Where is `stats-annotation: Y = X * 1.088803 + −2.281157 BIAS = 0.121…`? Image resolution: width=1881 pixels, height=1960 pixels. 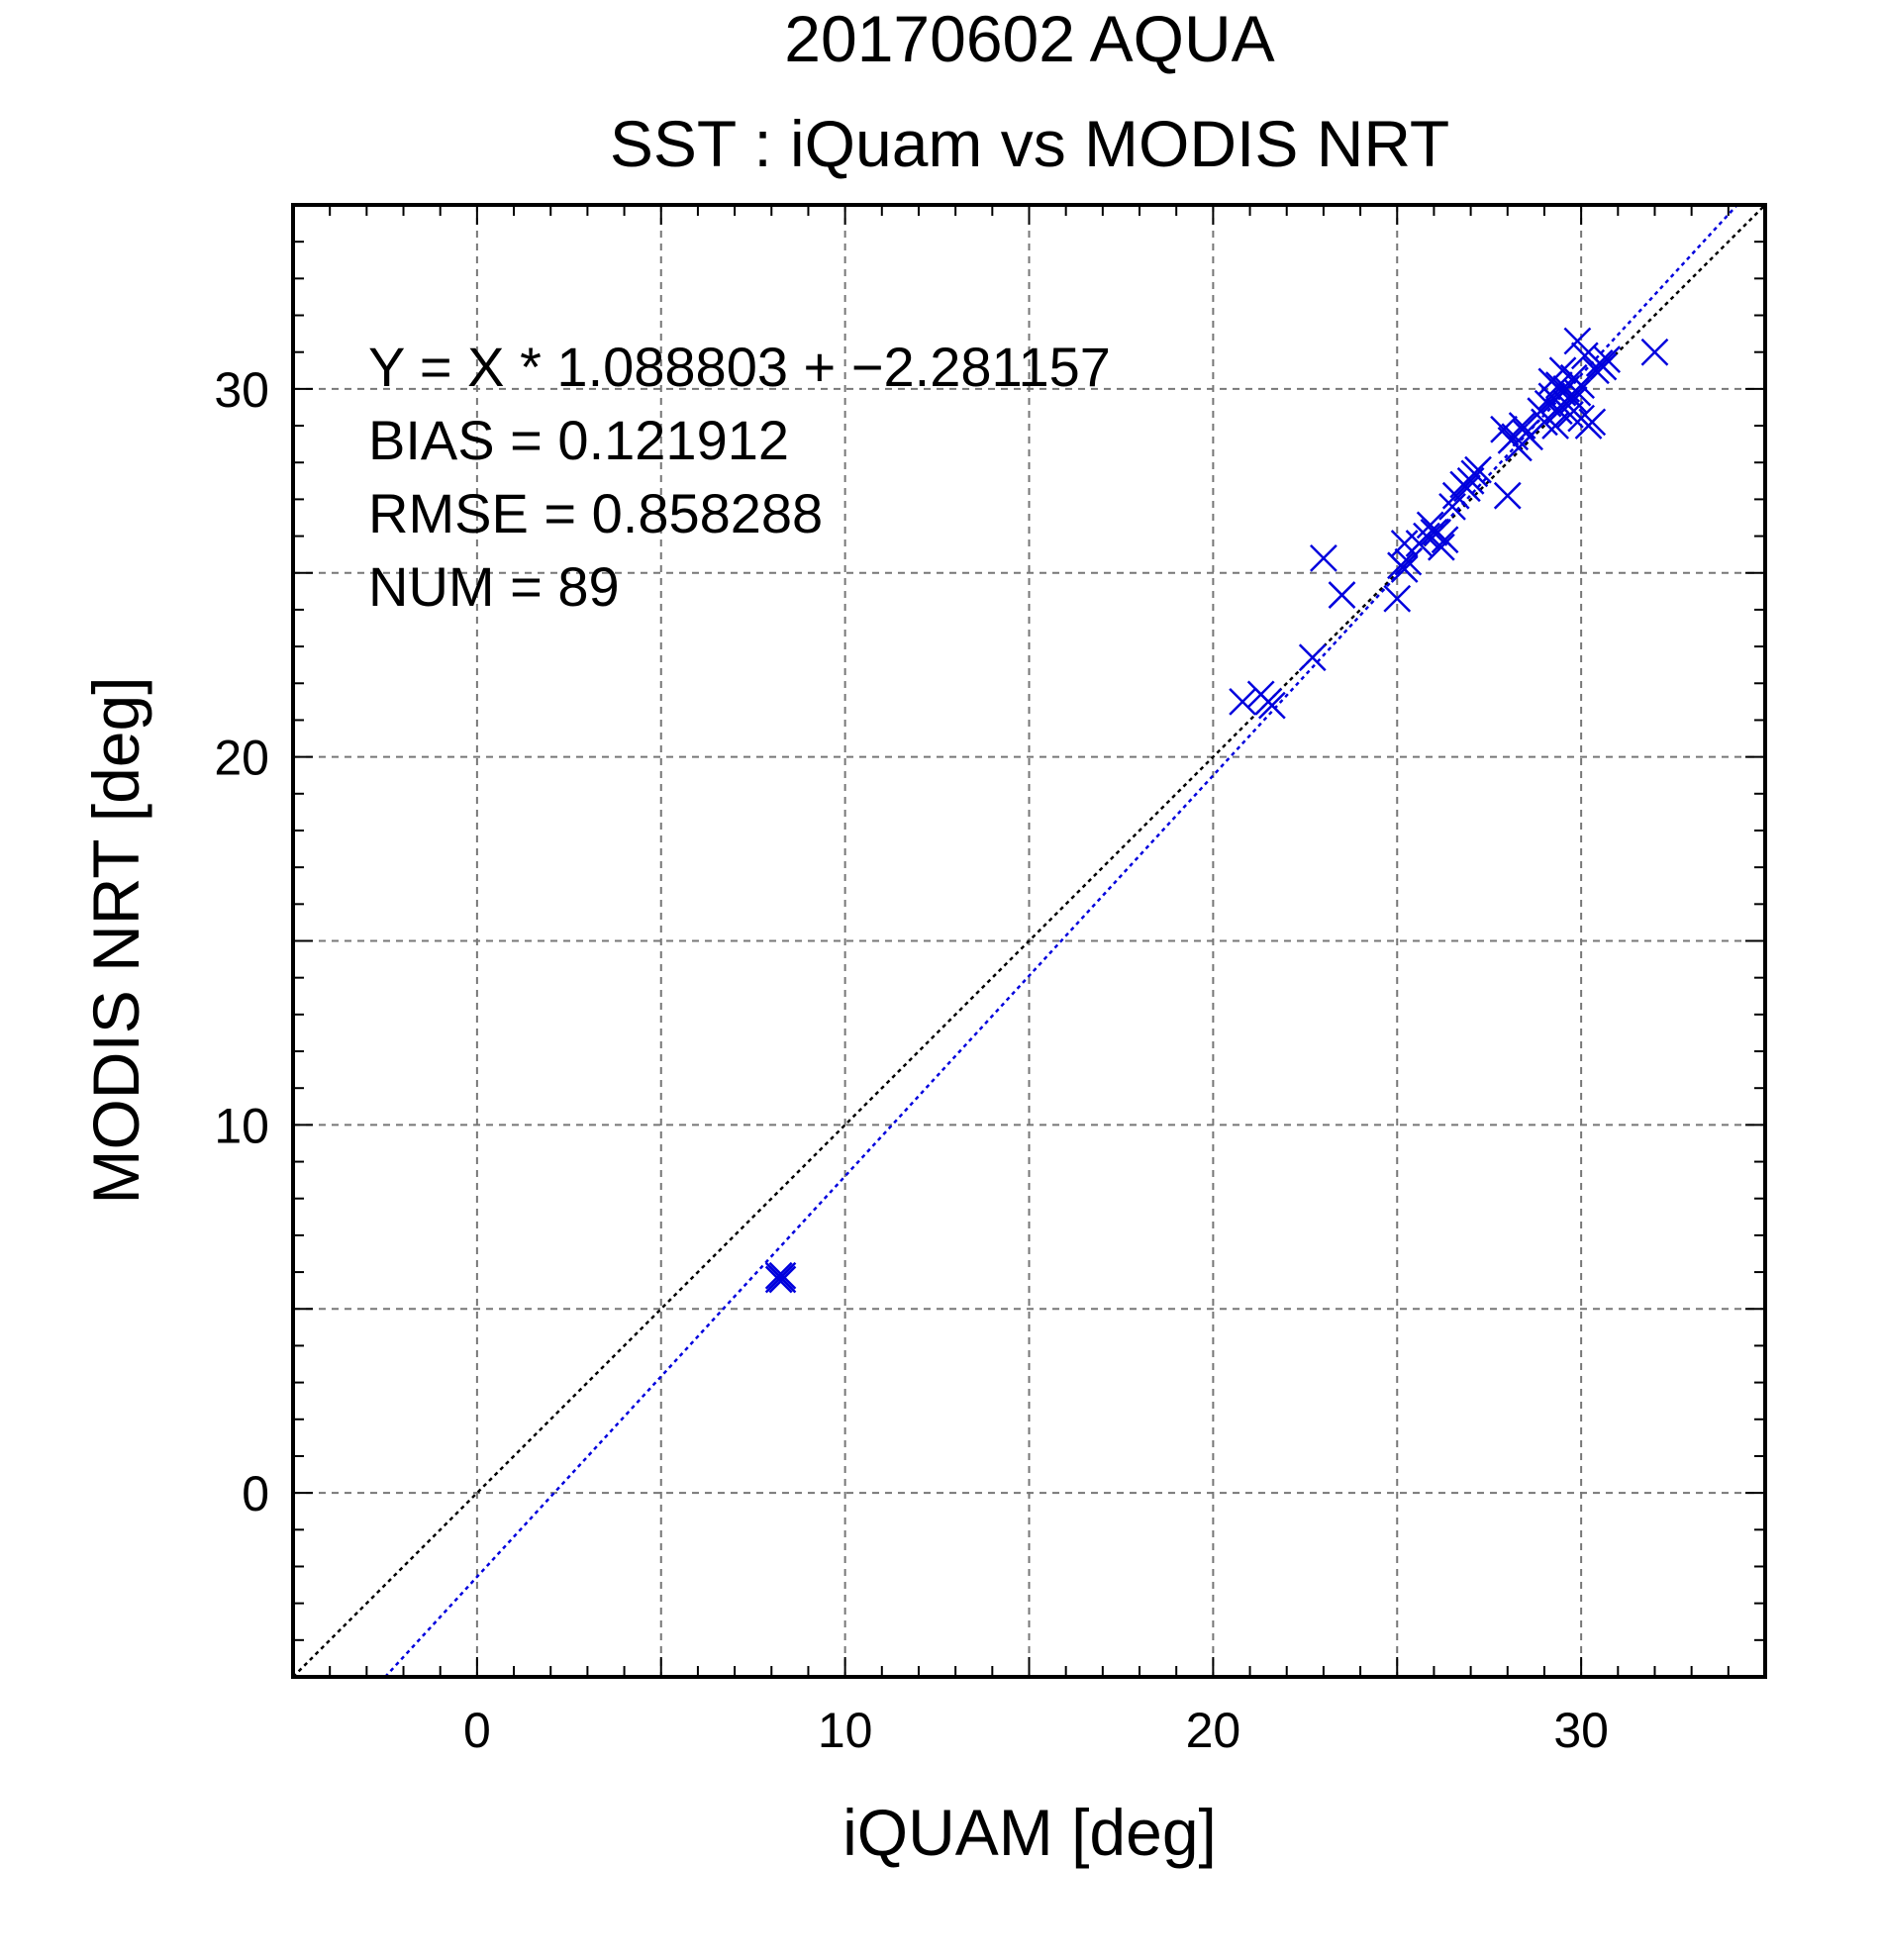 stats-annotation: Y = X * 1.088803 + −2.281157 BIAS = 0.121… is located at coordinates (739, 477).